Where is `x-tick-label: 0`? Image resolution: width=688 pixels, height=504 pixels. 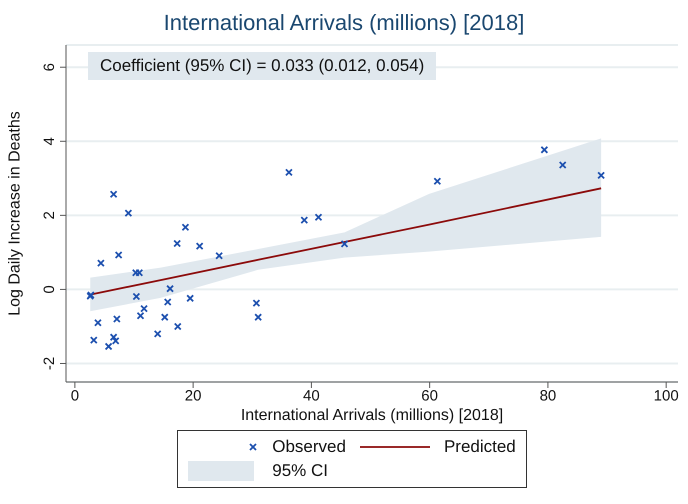
x-tick-label: 0 is located at coordinates (75, 396).